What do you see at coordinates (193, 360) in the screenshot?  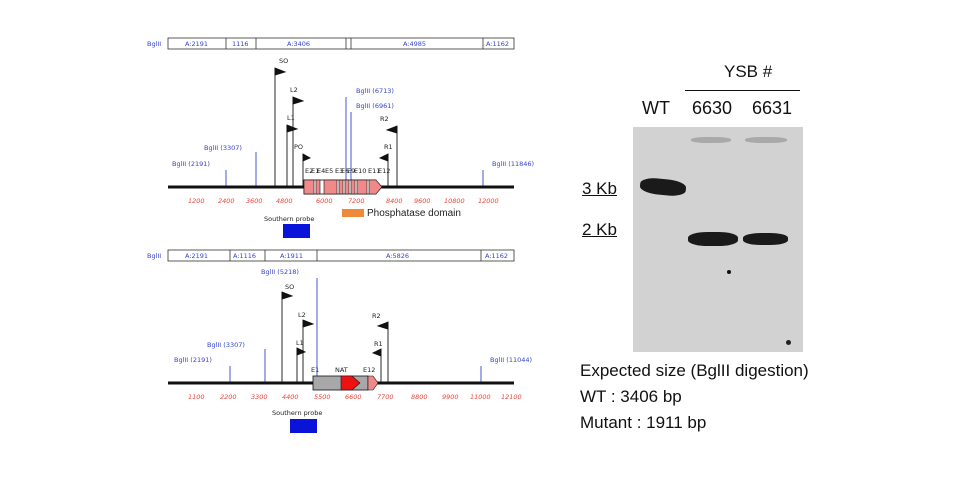 I see `mutant-bglii-site: BglII (2191)` at bounding box center [193, 360].